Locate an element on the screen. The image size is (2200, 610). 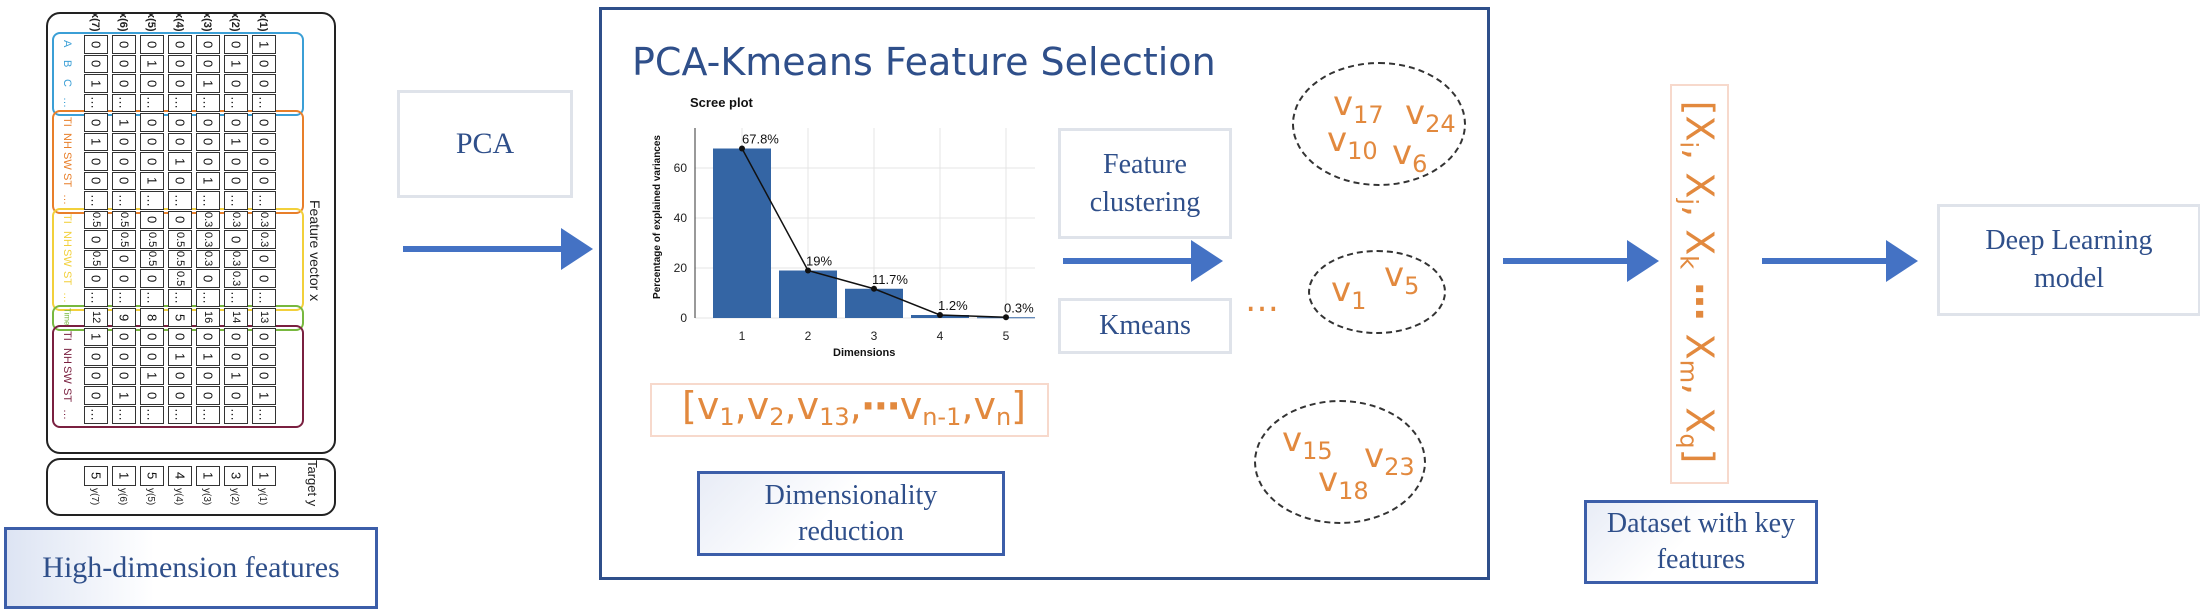
cluster-3-ellipse is located at coordinates (1340, 462).